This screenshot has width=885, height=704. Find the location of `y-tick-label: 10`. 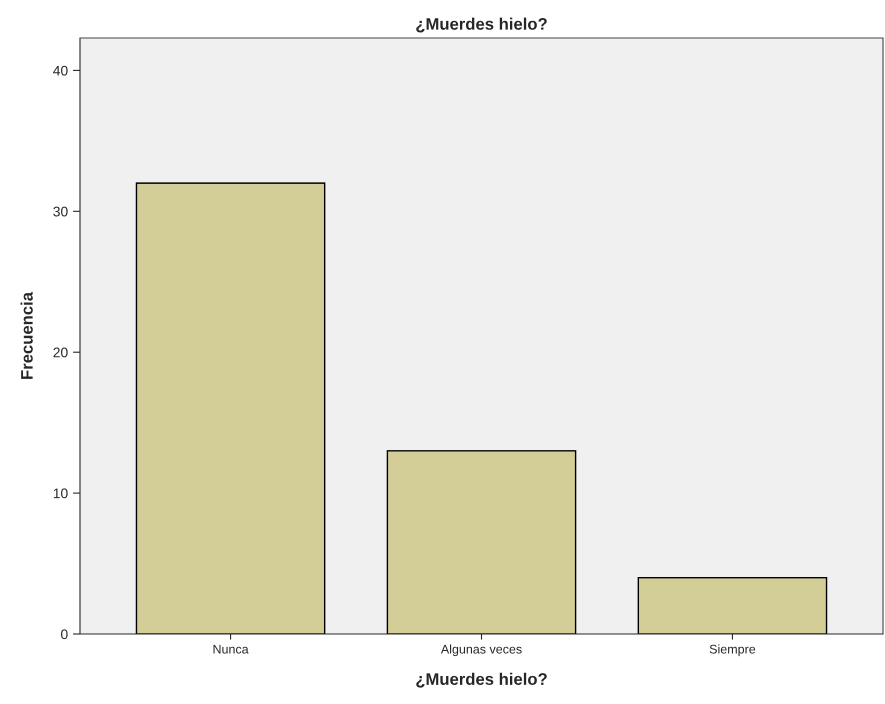

y-tick-label: 10 is located at coordinates (61, 493).